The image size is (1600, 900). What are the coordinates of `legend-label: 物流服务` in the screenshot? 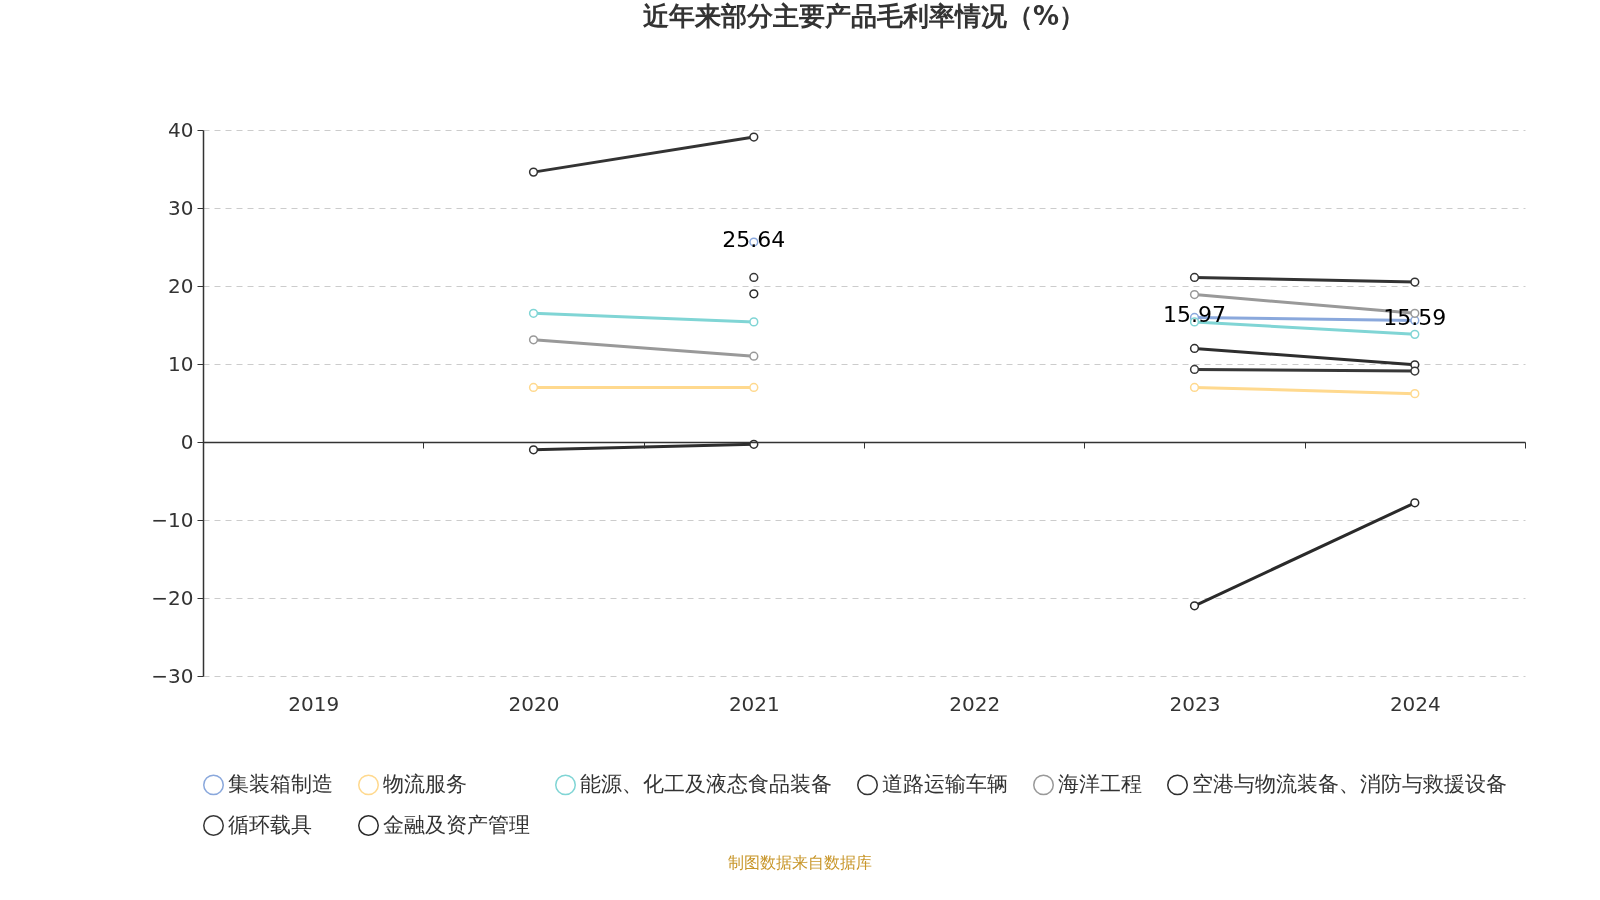 It's located at (425, 783).